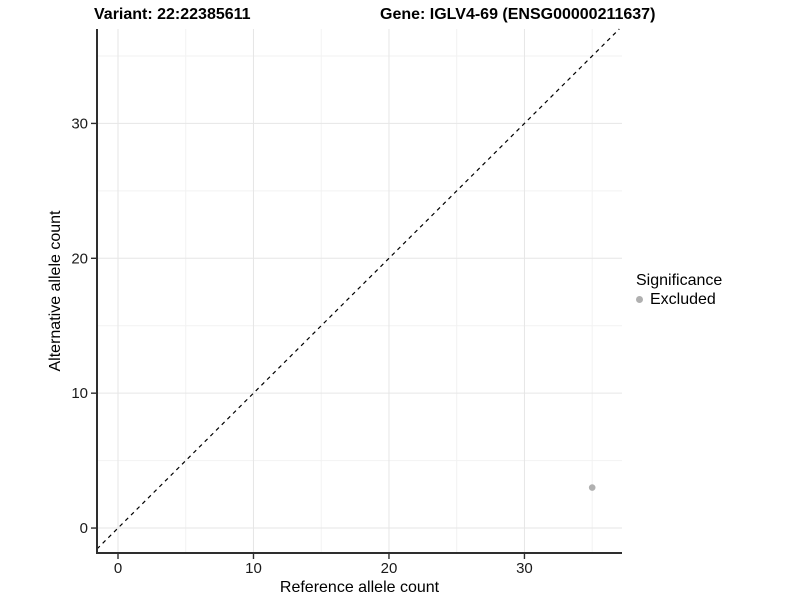 This screenshot has height=600, width=800. What do you see at coordinates (79, 258) in the screenshot?
I see `y-tick-label: 20` at bounding box center [79, 258].